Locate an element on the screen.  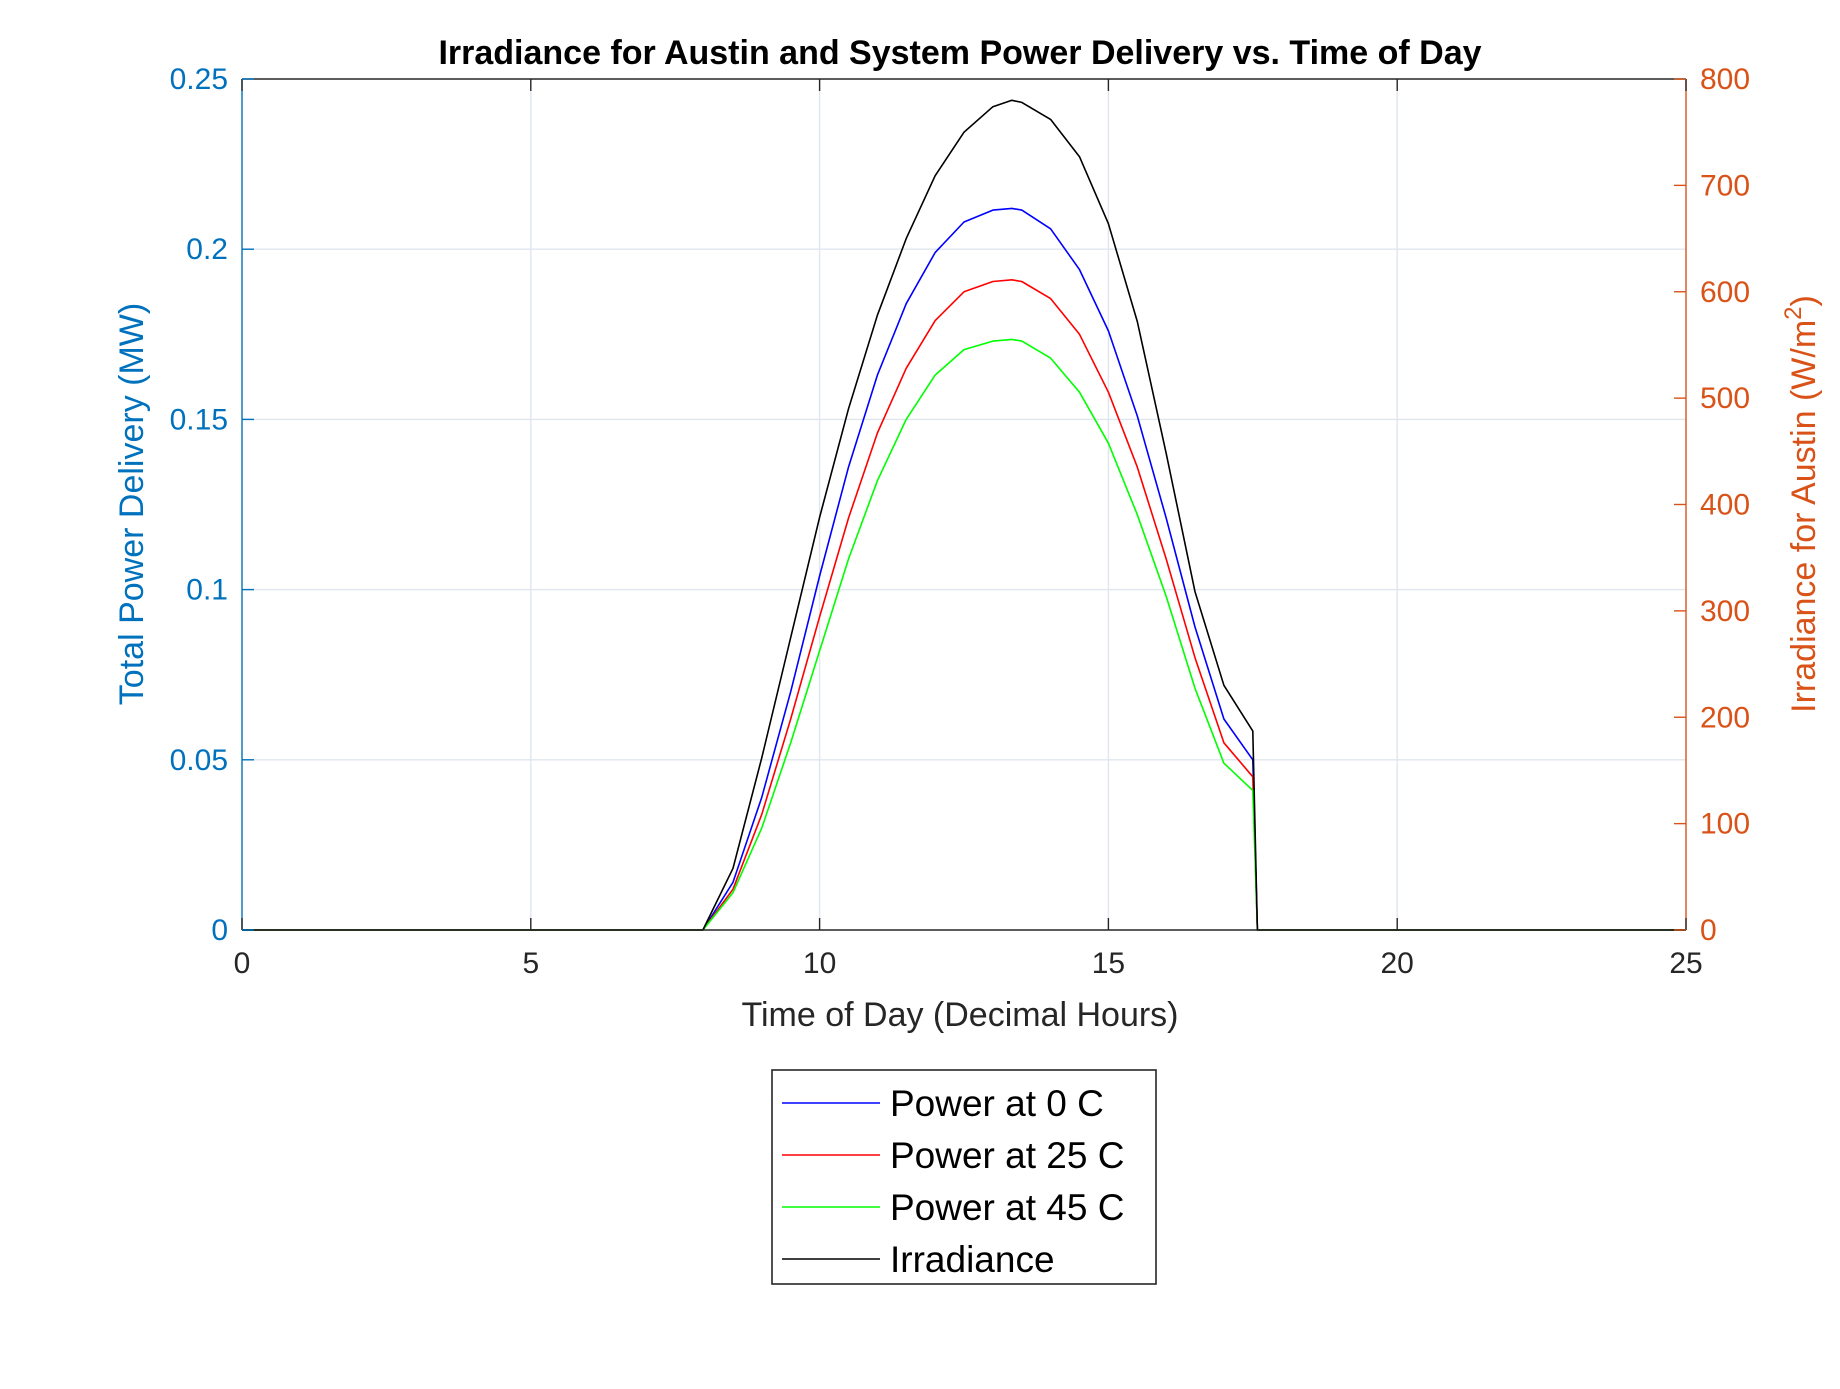
x-tick-label-5: 25 is located at coordinates (1685, 963).